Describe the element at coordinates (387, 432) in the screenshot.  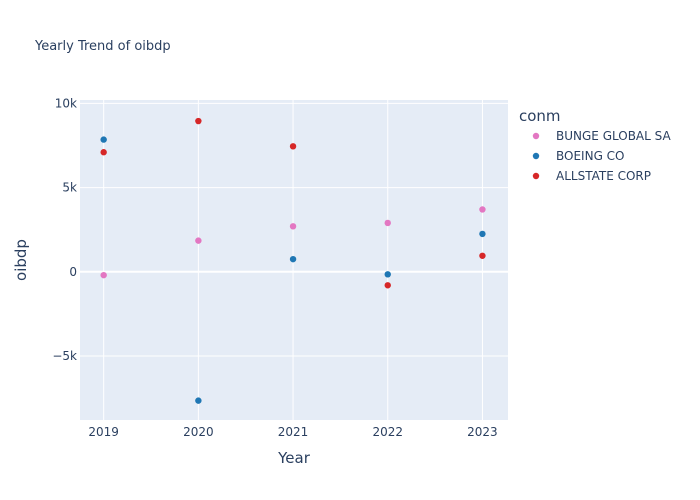
I see `x-tick-label: 2022` at that location.